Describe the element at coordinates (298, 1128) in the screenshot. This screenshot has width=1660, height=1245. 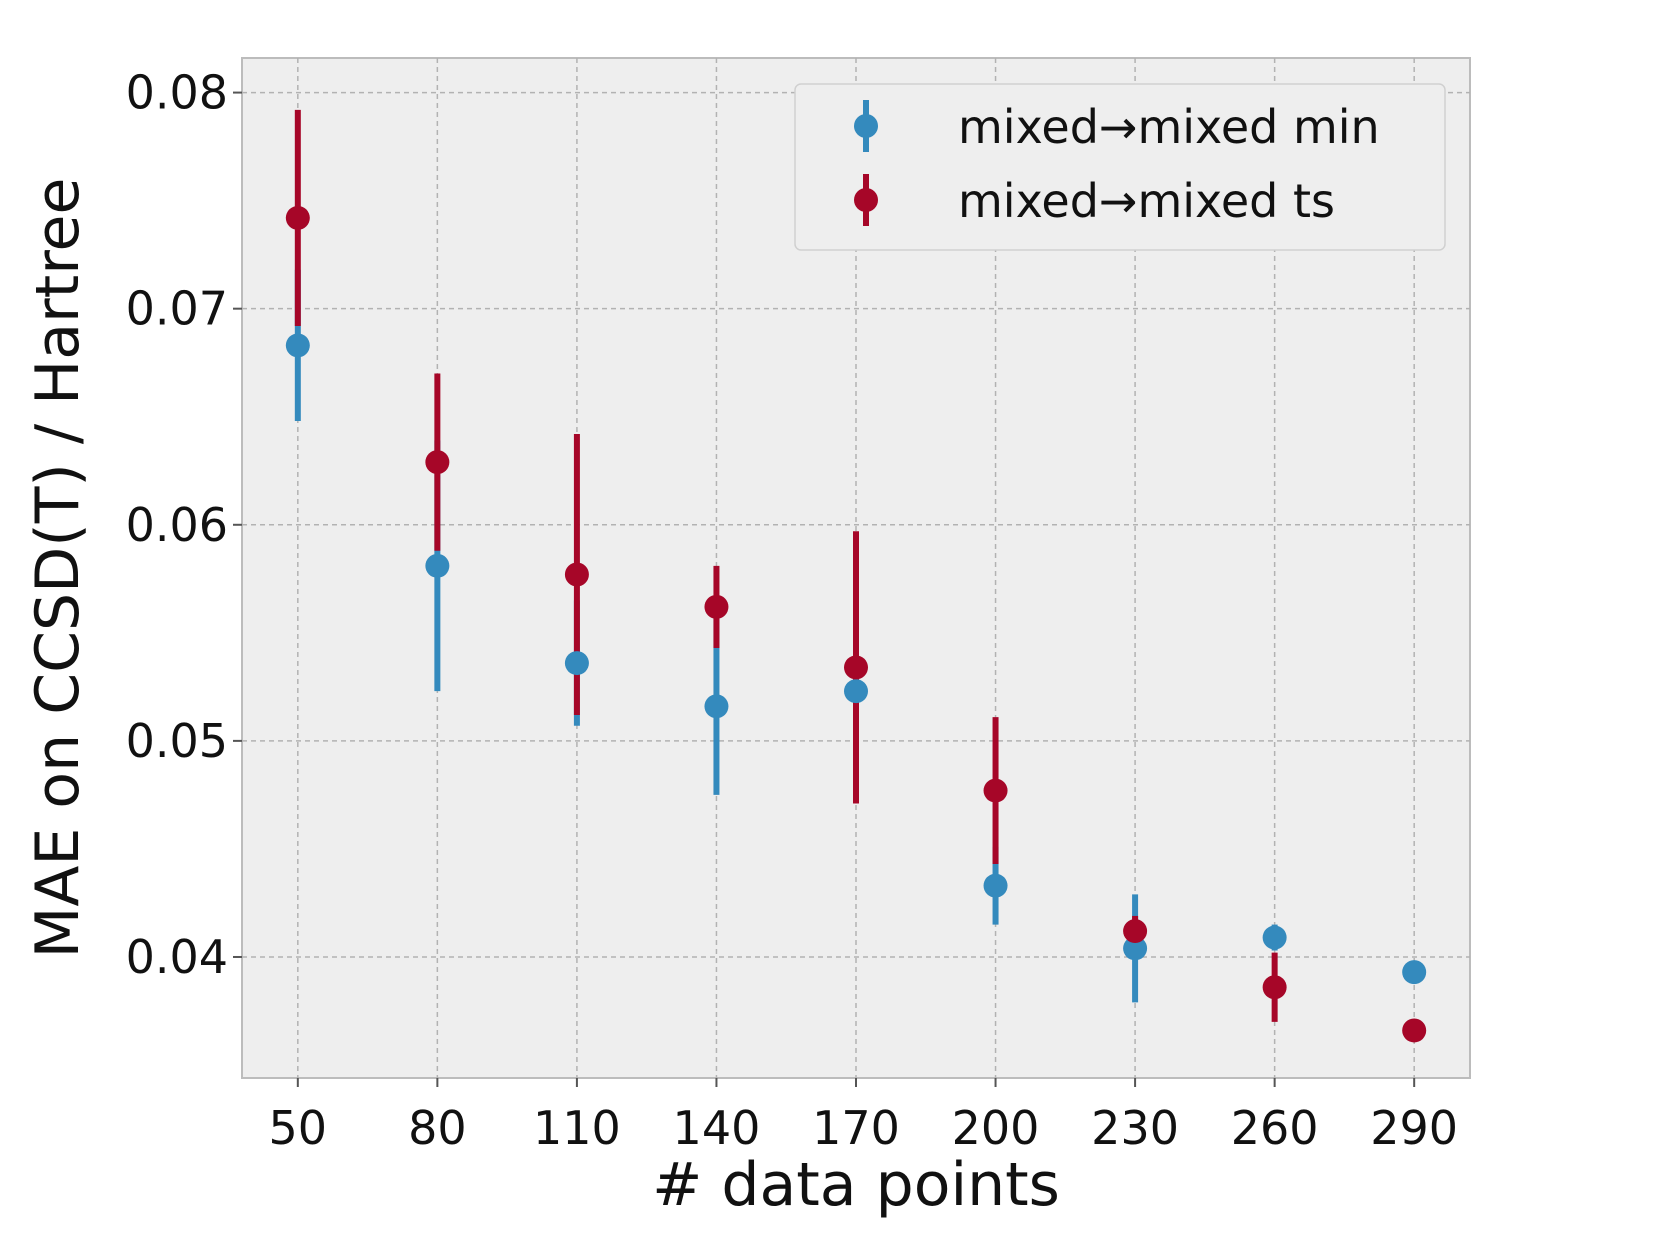
I see `x-tick-label: 50` at that location.